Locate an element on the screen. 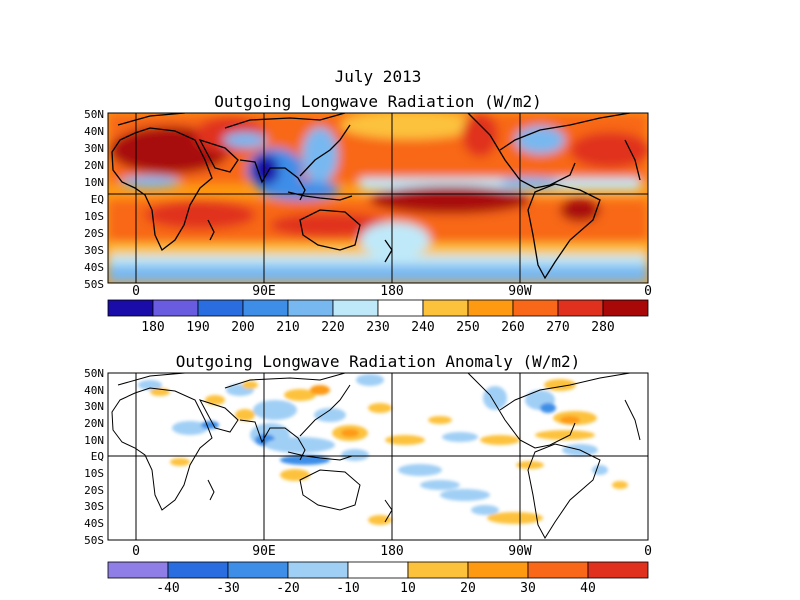 Image resolution: width=800 pixels, height=600 pixels. anom-lon-180: 180 is located at coordinates (391, 551).